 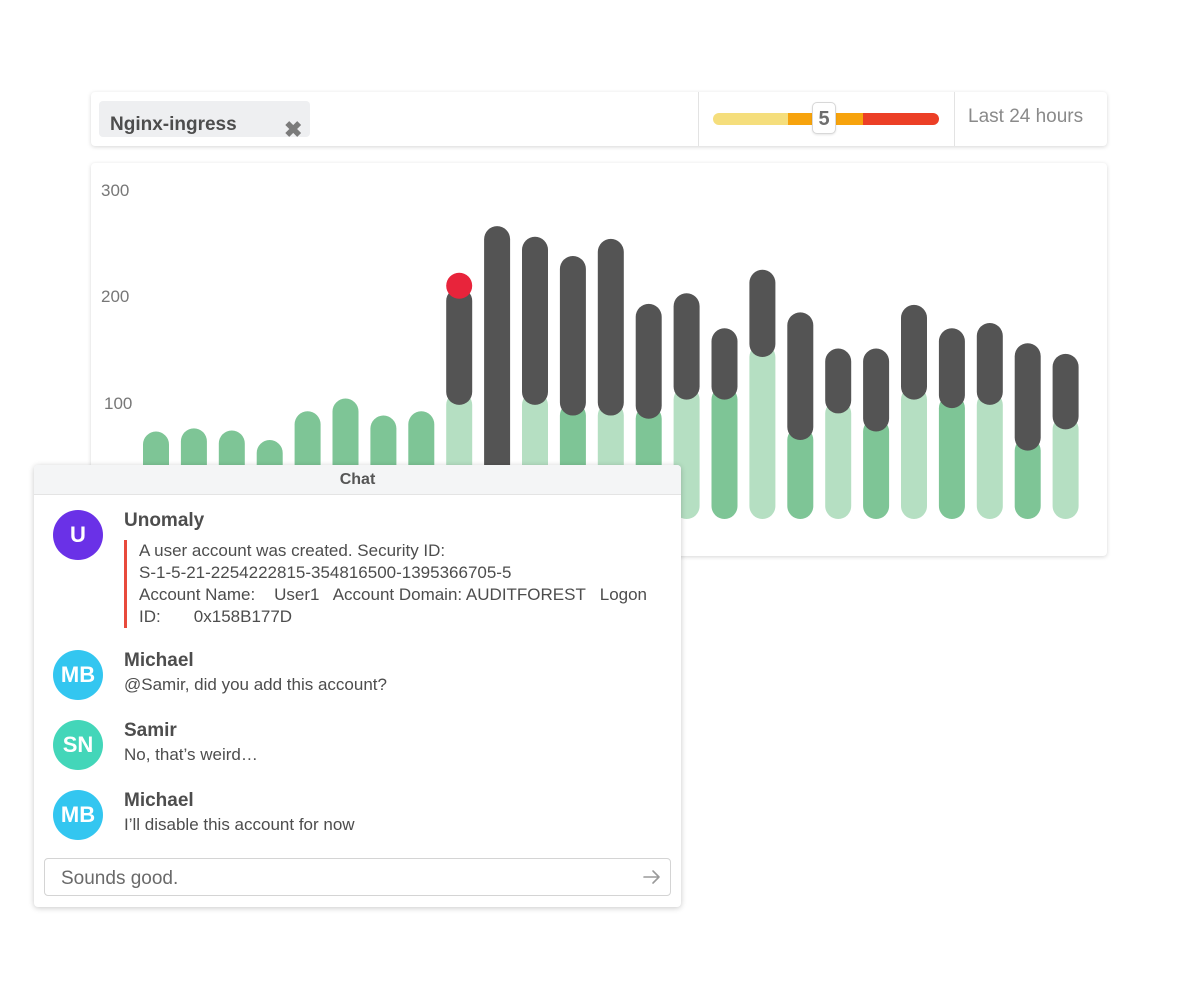 What do you see at coordinates (239, 824) in the screenshot?
I see `message-text: I’ll disable this account for now` at bounding box center [239, 824].